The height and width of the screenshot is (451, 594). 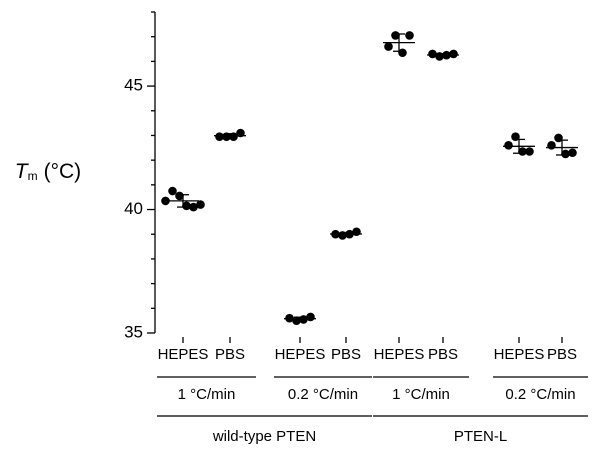 I want to click on y-axis-label: Tm (°C), so click(x=48, y=172).